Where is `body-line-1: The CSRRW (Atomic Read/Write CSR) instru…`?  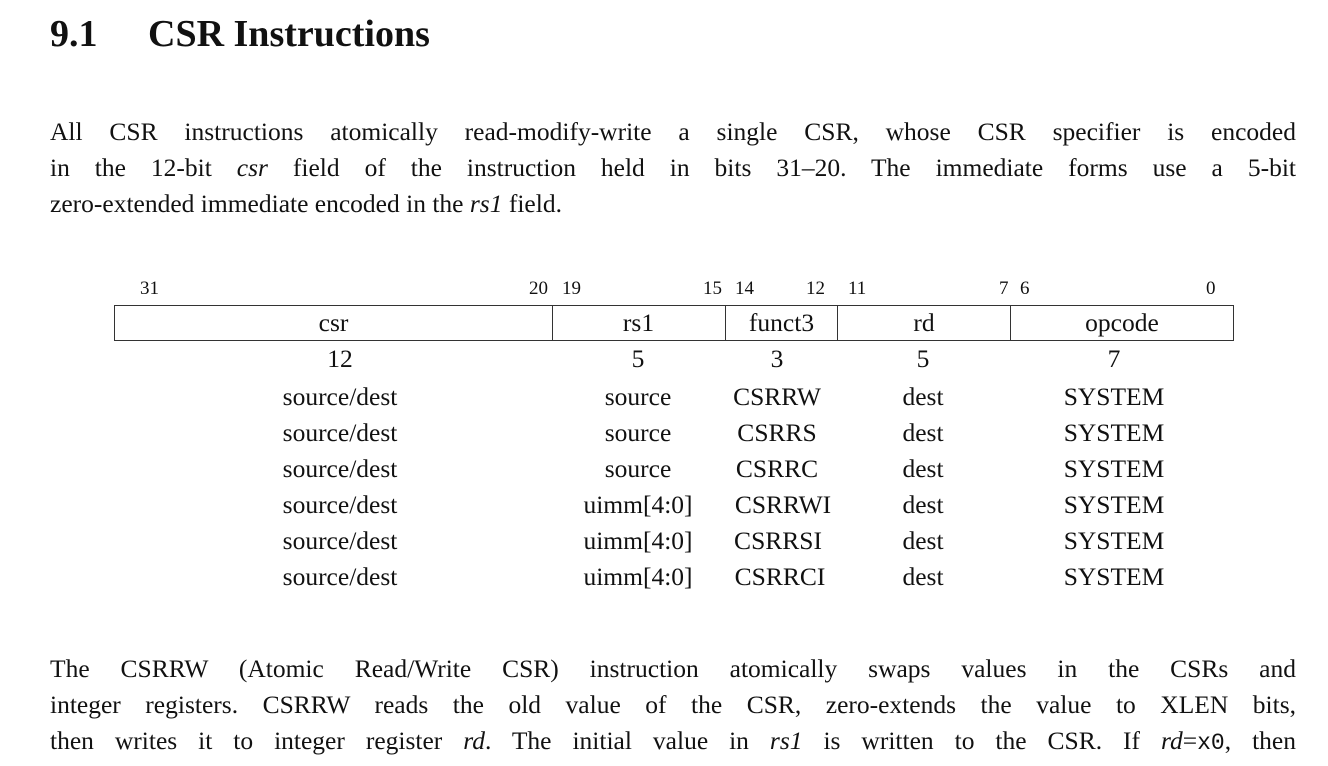 body-line-1: The CSRRW (Atomic Read/Write CSR) instru… is located at coordinates (673, 668).